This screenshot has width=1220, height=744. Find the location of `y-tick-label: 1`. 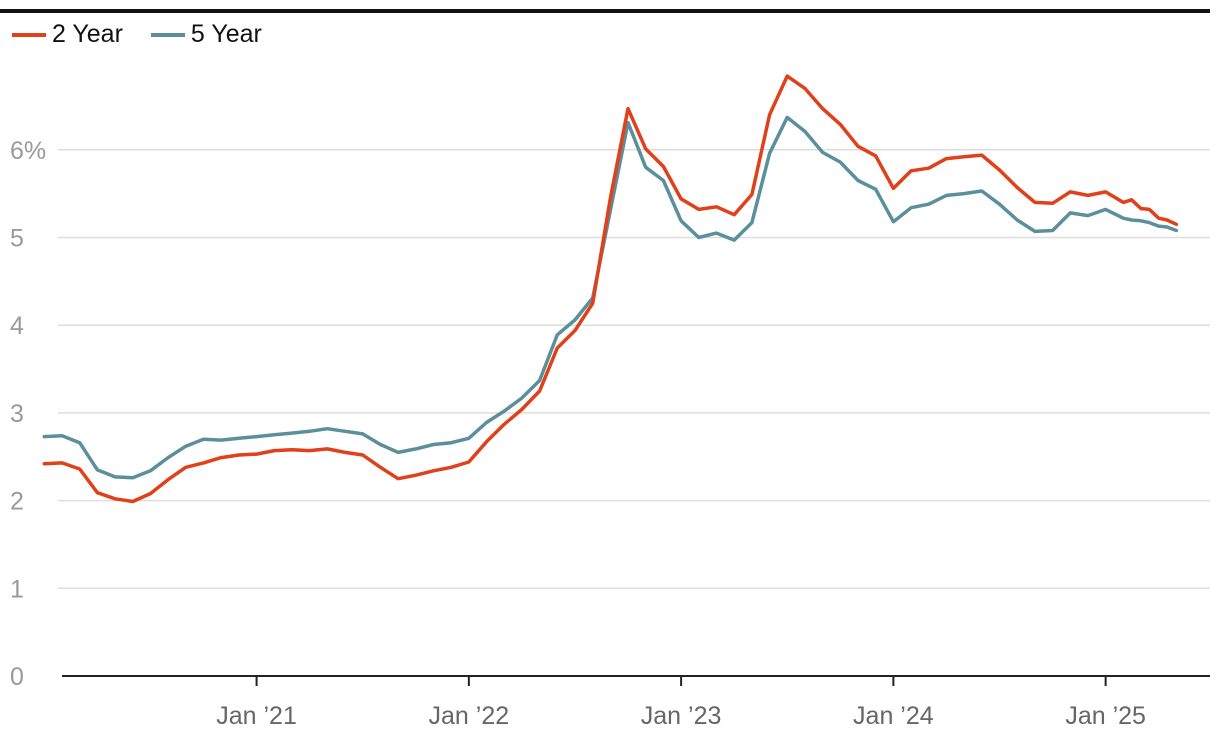

y-tick-label: 1 is located at coordinates (17, 589).